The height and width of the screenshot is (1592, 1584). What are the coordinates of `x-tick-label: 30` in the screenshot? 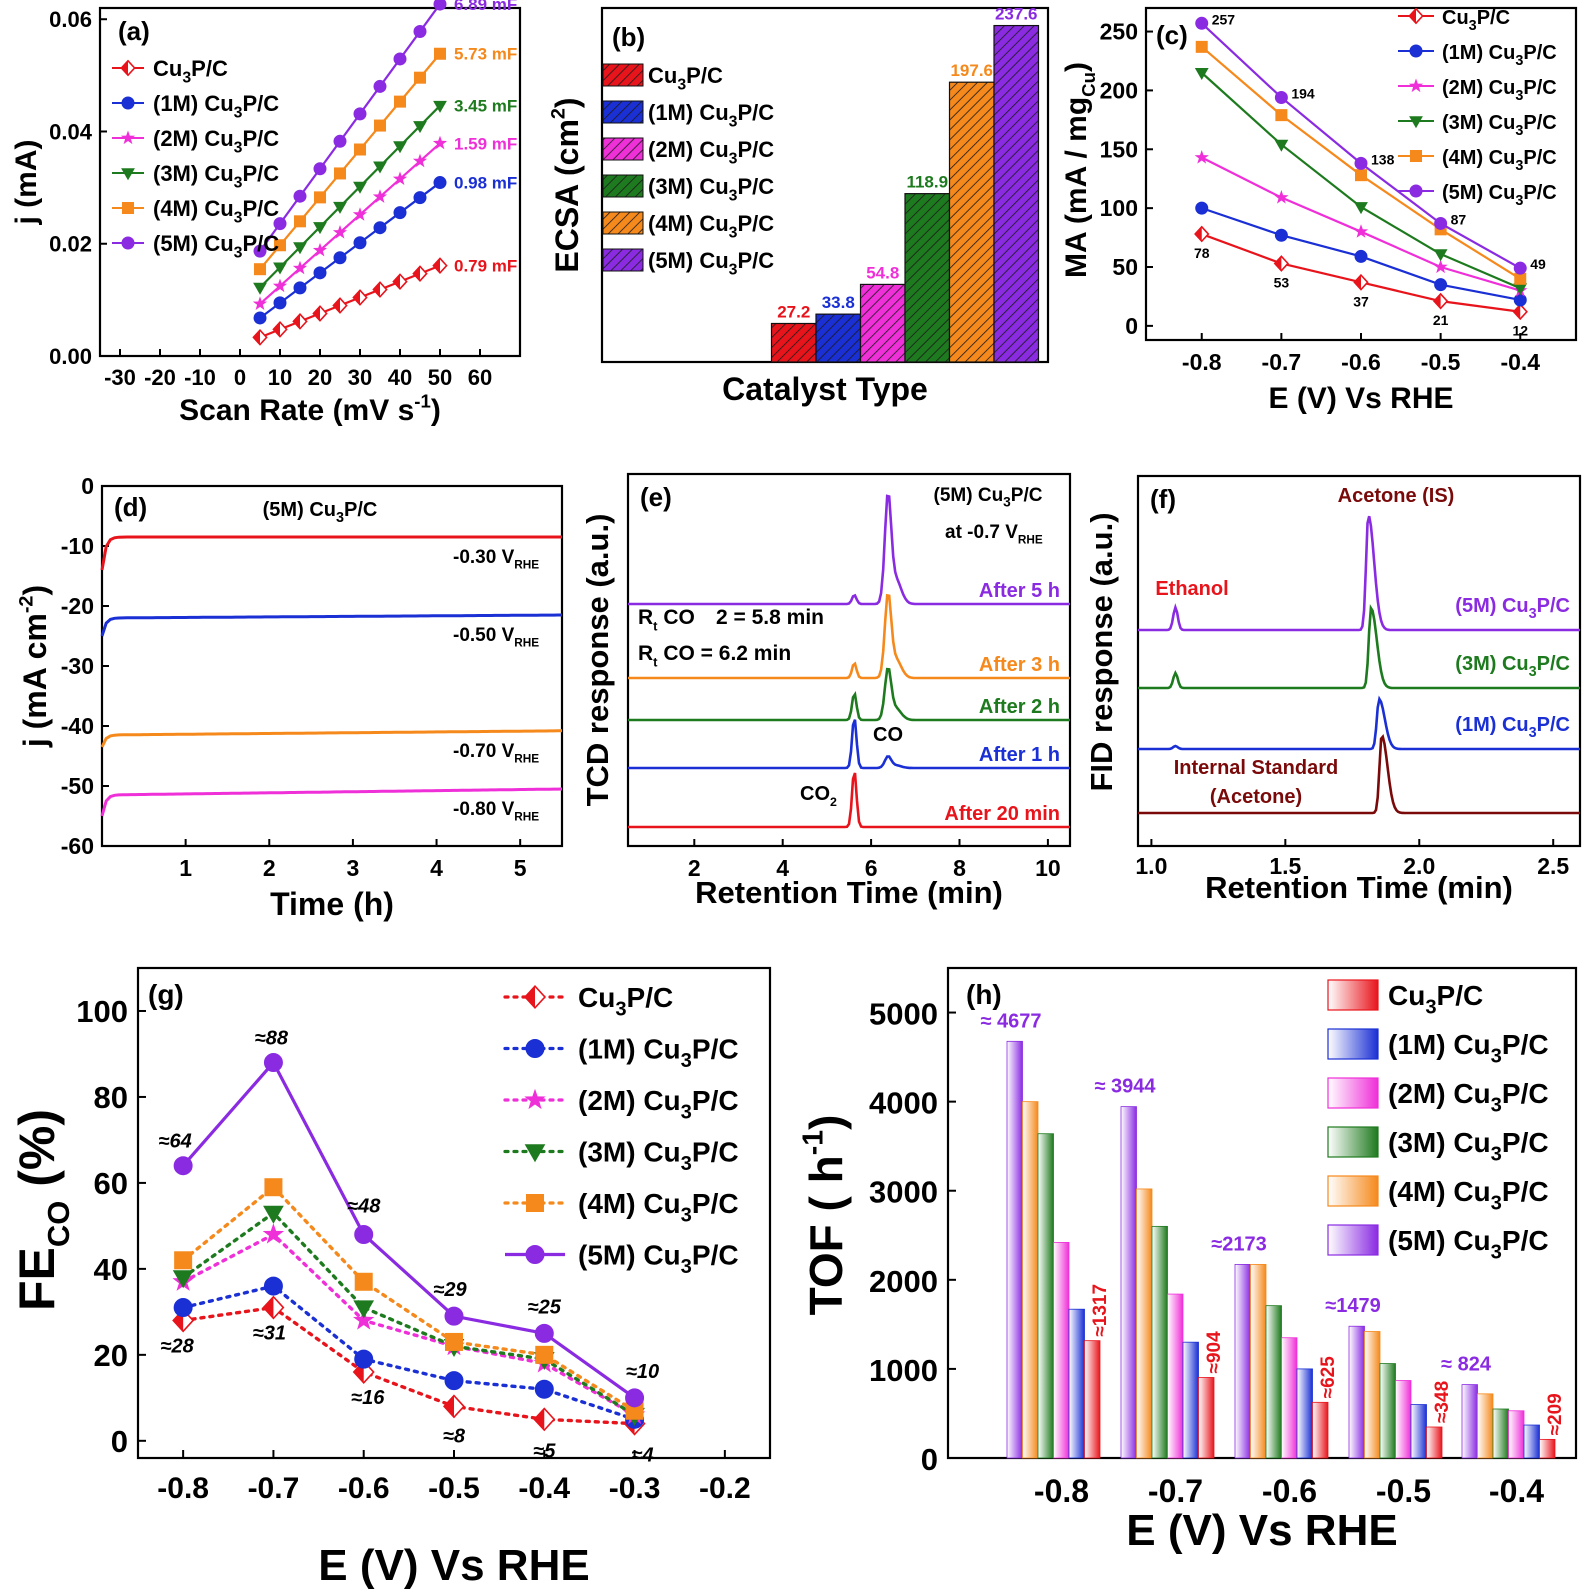 It's located at (360, 377).